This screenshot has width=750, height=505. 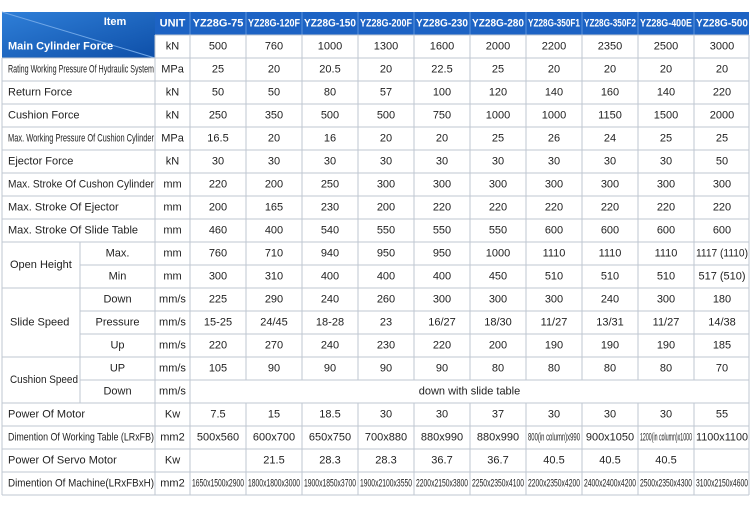 What do you see at coordinates (610, 299) in the screenshot?
I see `cell: 240` at bounding box center [610, 299].